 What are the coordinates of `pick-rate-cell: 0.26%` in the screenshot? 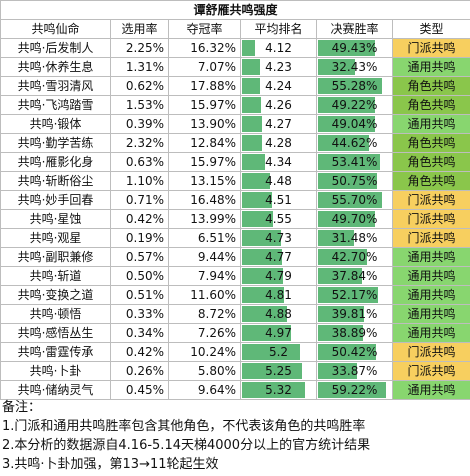 It's located at (139, 371).